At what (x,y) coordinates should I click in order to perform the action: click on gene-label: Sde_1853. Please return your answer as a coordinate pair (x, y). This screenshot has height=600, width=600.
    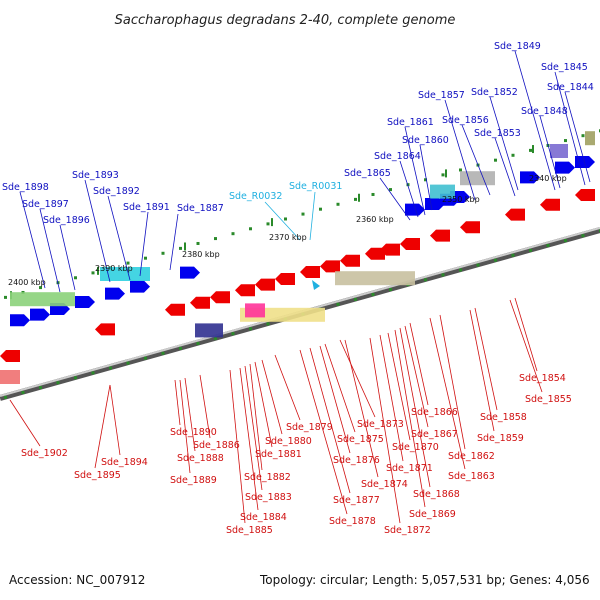
    Looking at the image, I should click on (497, 133).